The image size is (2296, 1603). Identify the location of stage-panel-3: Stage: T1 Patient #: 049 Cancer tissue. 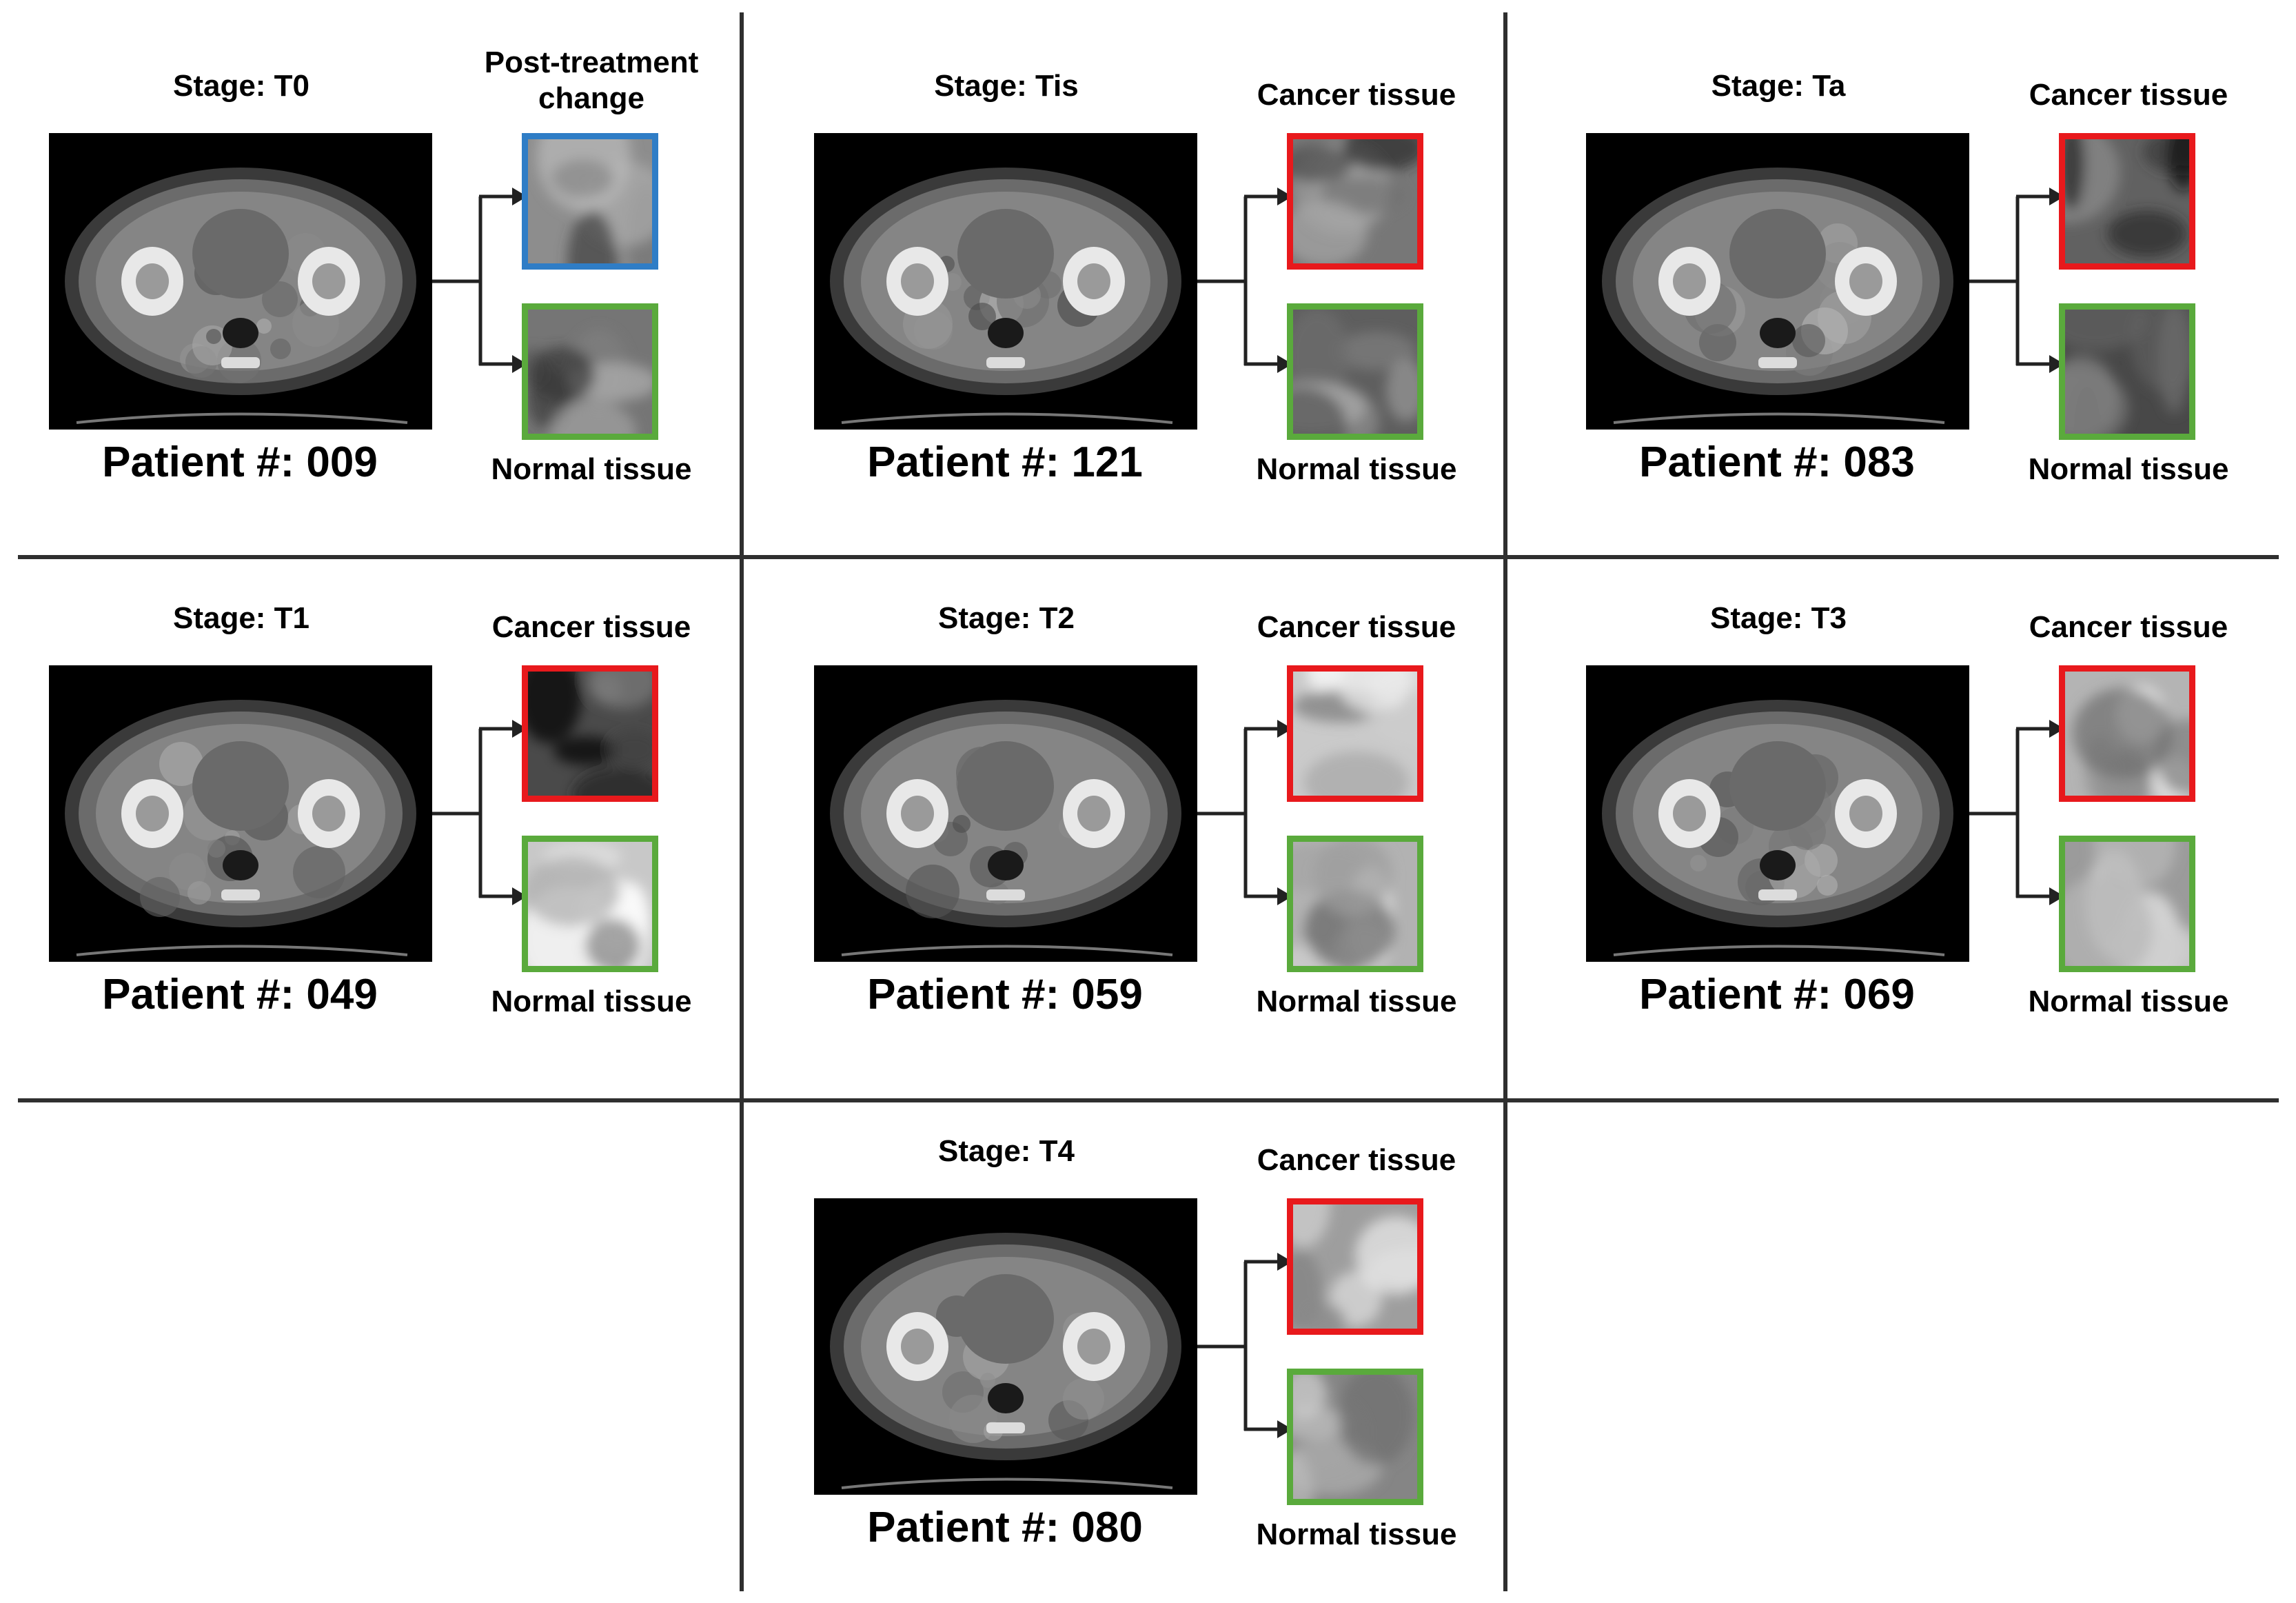
(379, 801).